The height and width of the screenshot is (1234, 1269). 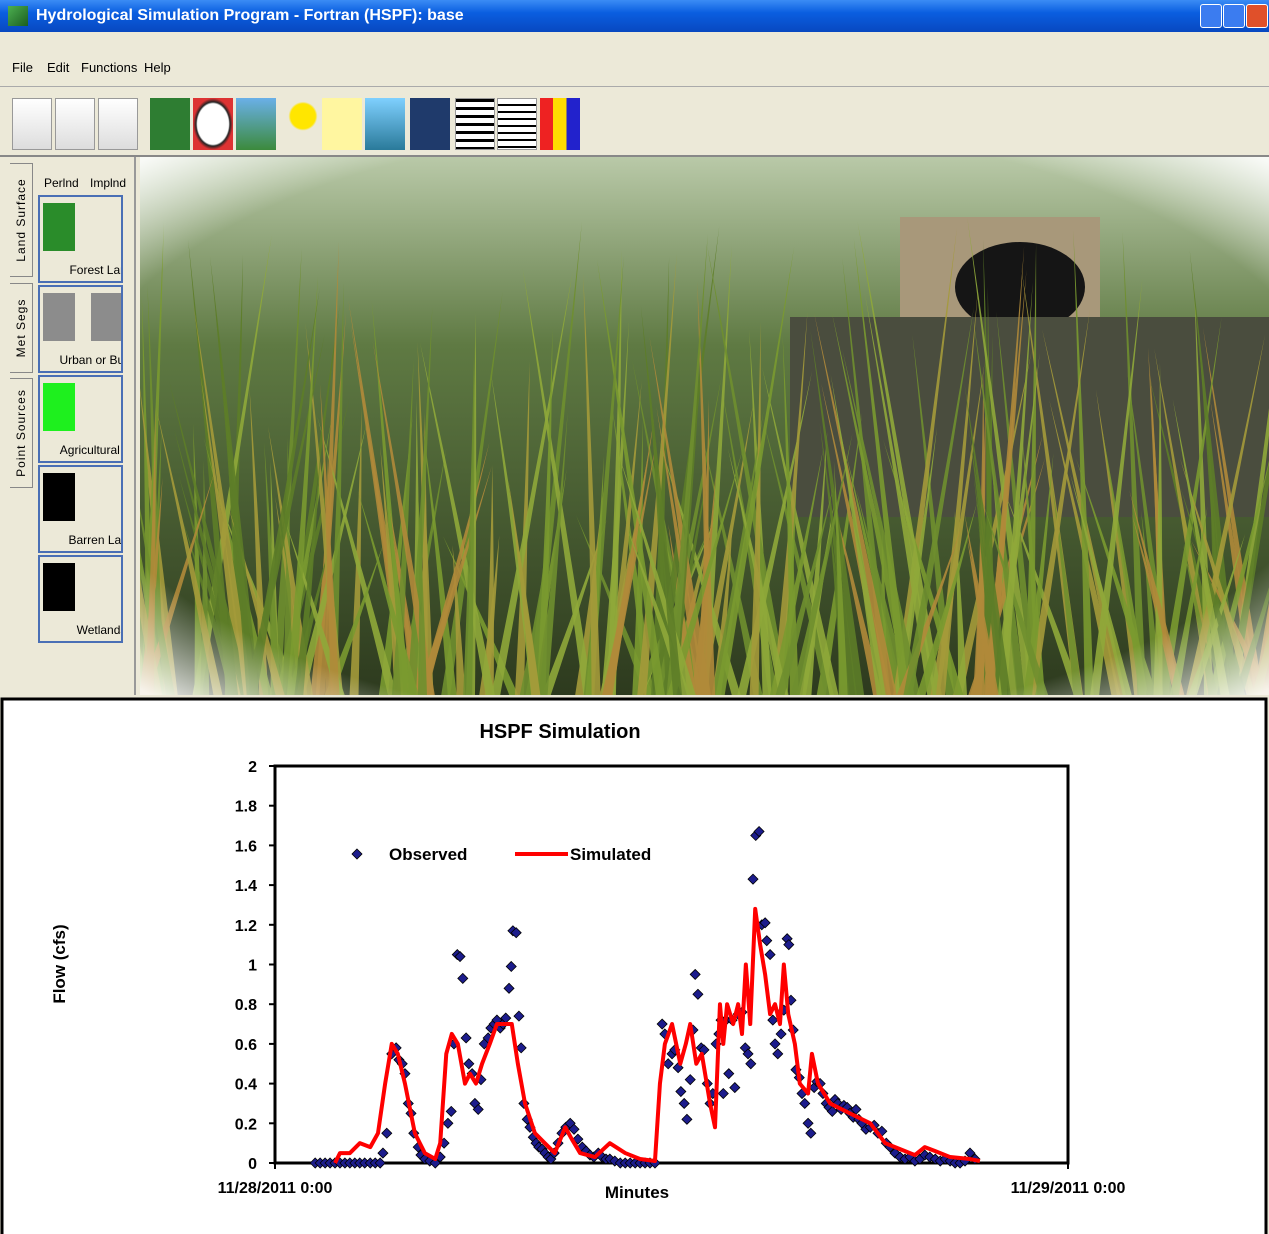 What do you see at coordinates (95, 540) in the screenshot?
I see `land-use-label: Barren Land` at bounding box center [95, 540].